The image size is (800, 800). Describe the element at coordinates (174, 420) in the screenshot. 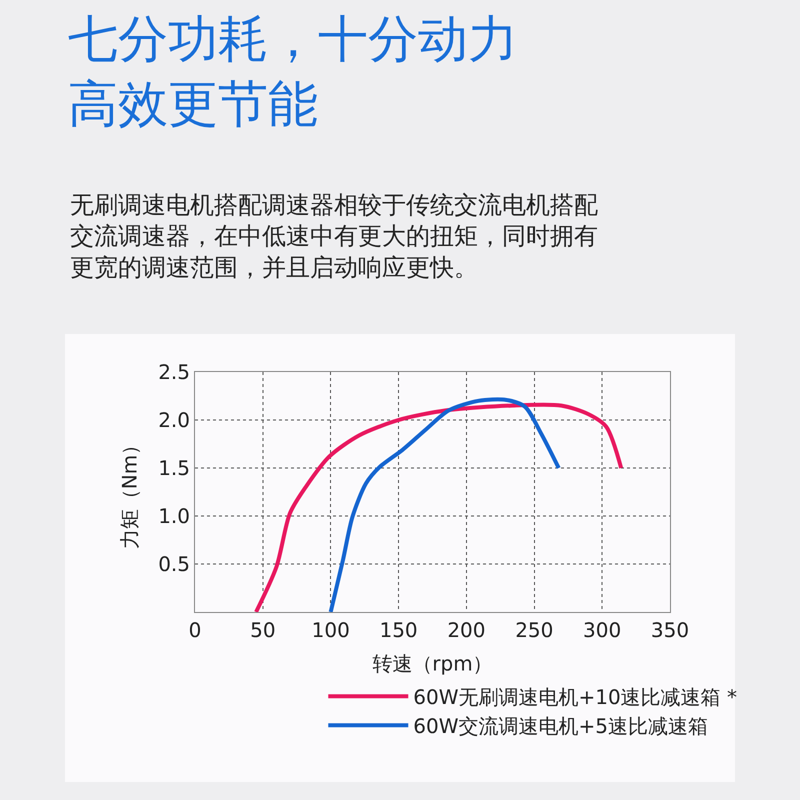

I see `y-tick-label: 2.0` at that location.